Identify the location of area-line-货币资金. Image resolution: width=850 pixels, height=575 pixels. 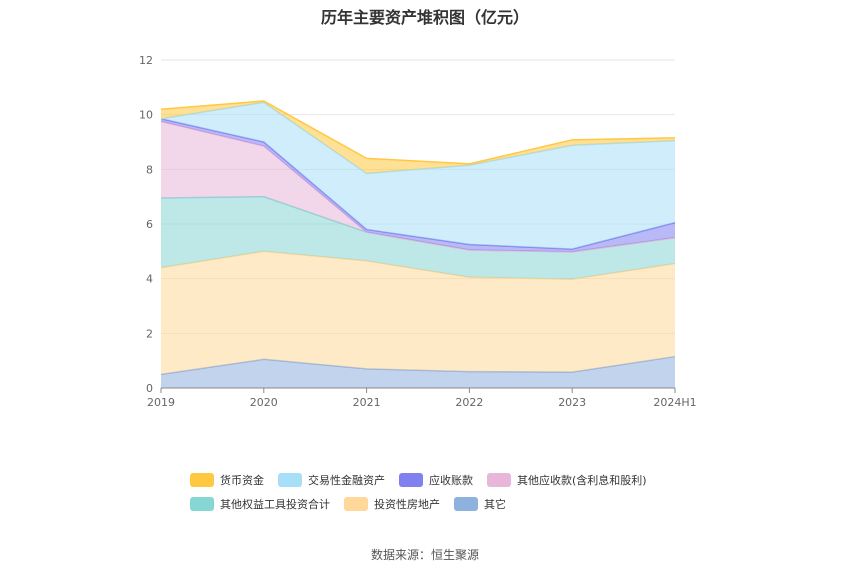
(418, 132).